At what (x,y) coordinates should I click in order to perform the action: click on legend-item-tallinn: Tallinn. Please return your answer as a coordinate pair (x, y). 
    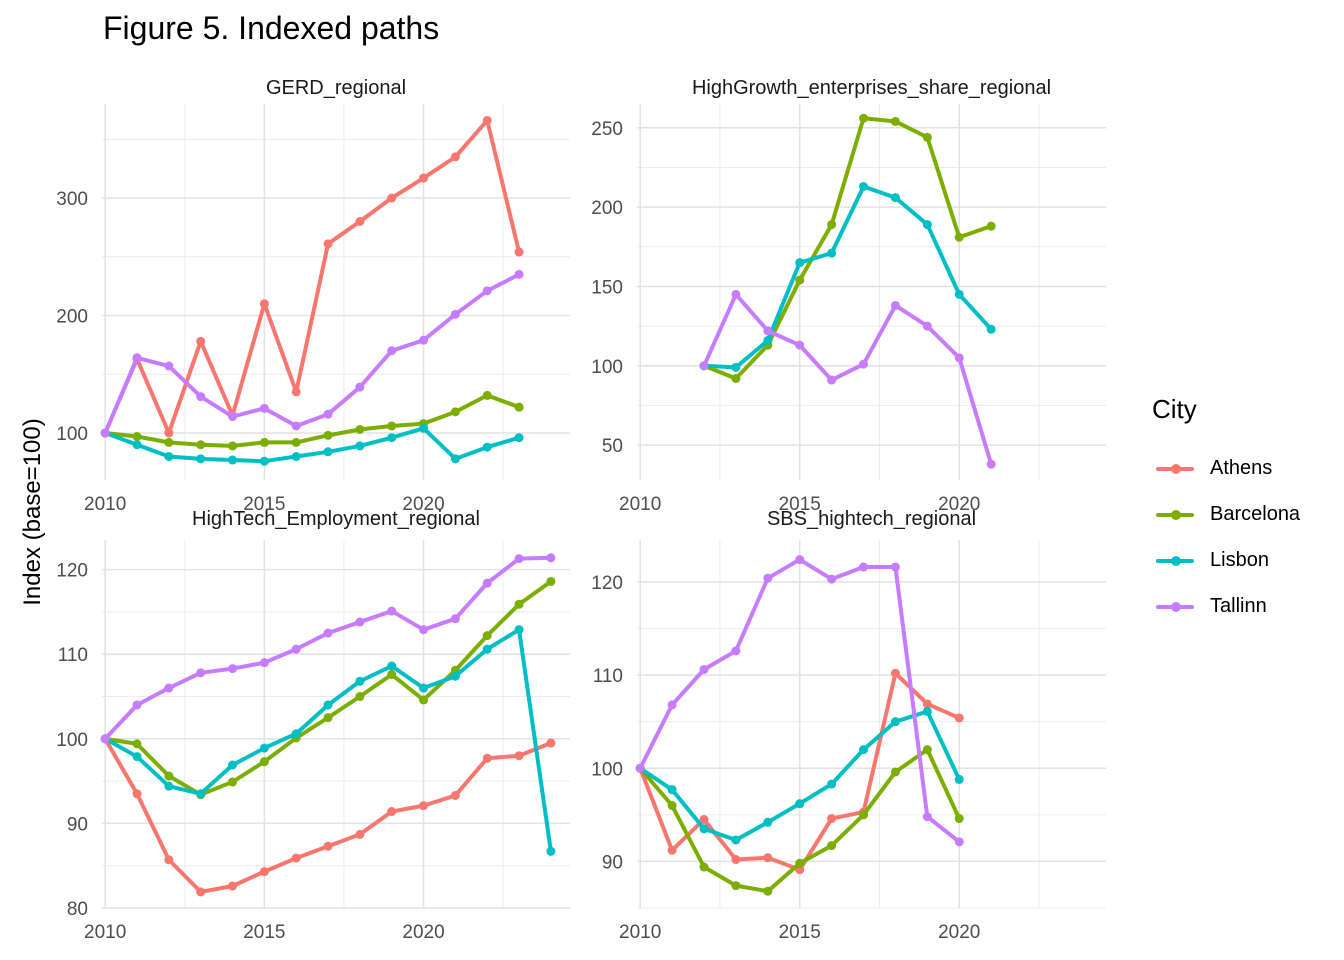
    Looking at the image, I should click on (1226, 606).